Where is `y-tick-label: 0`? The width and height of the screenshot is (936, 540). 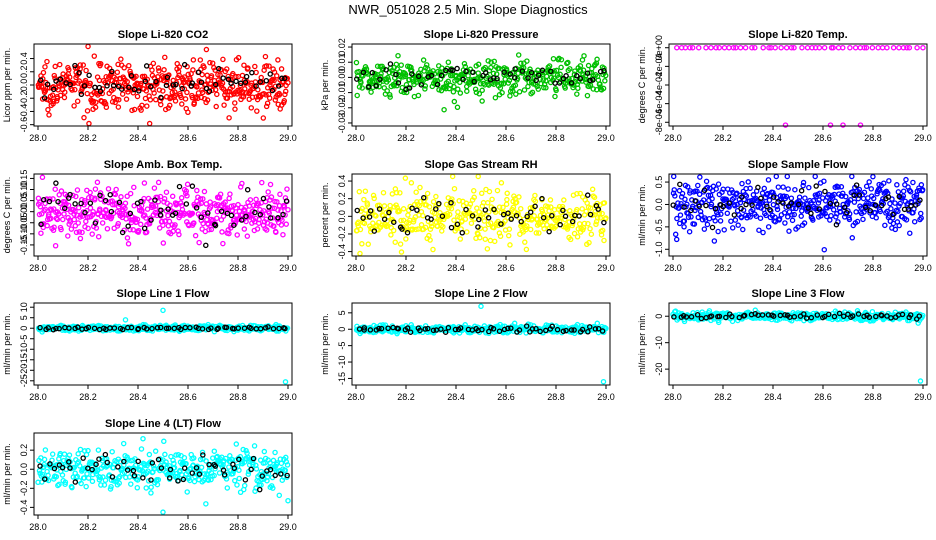 y-tick-label: 0 is located at coordinates (24, 328).